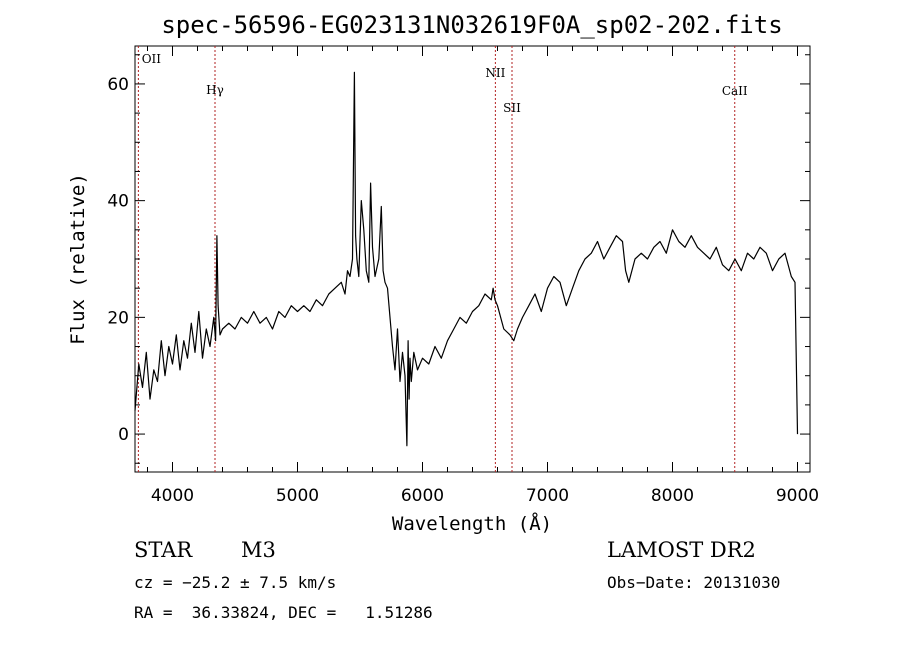 This screenshot has height=649, width=900. Describe the element at coordinates (215, 90) in the screenshot. I see `line-marker-label: Hγ` at that location.